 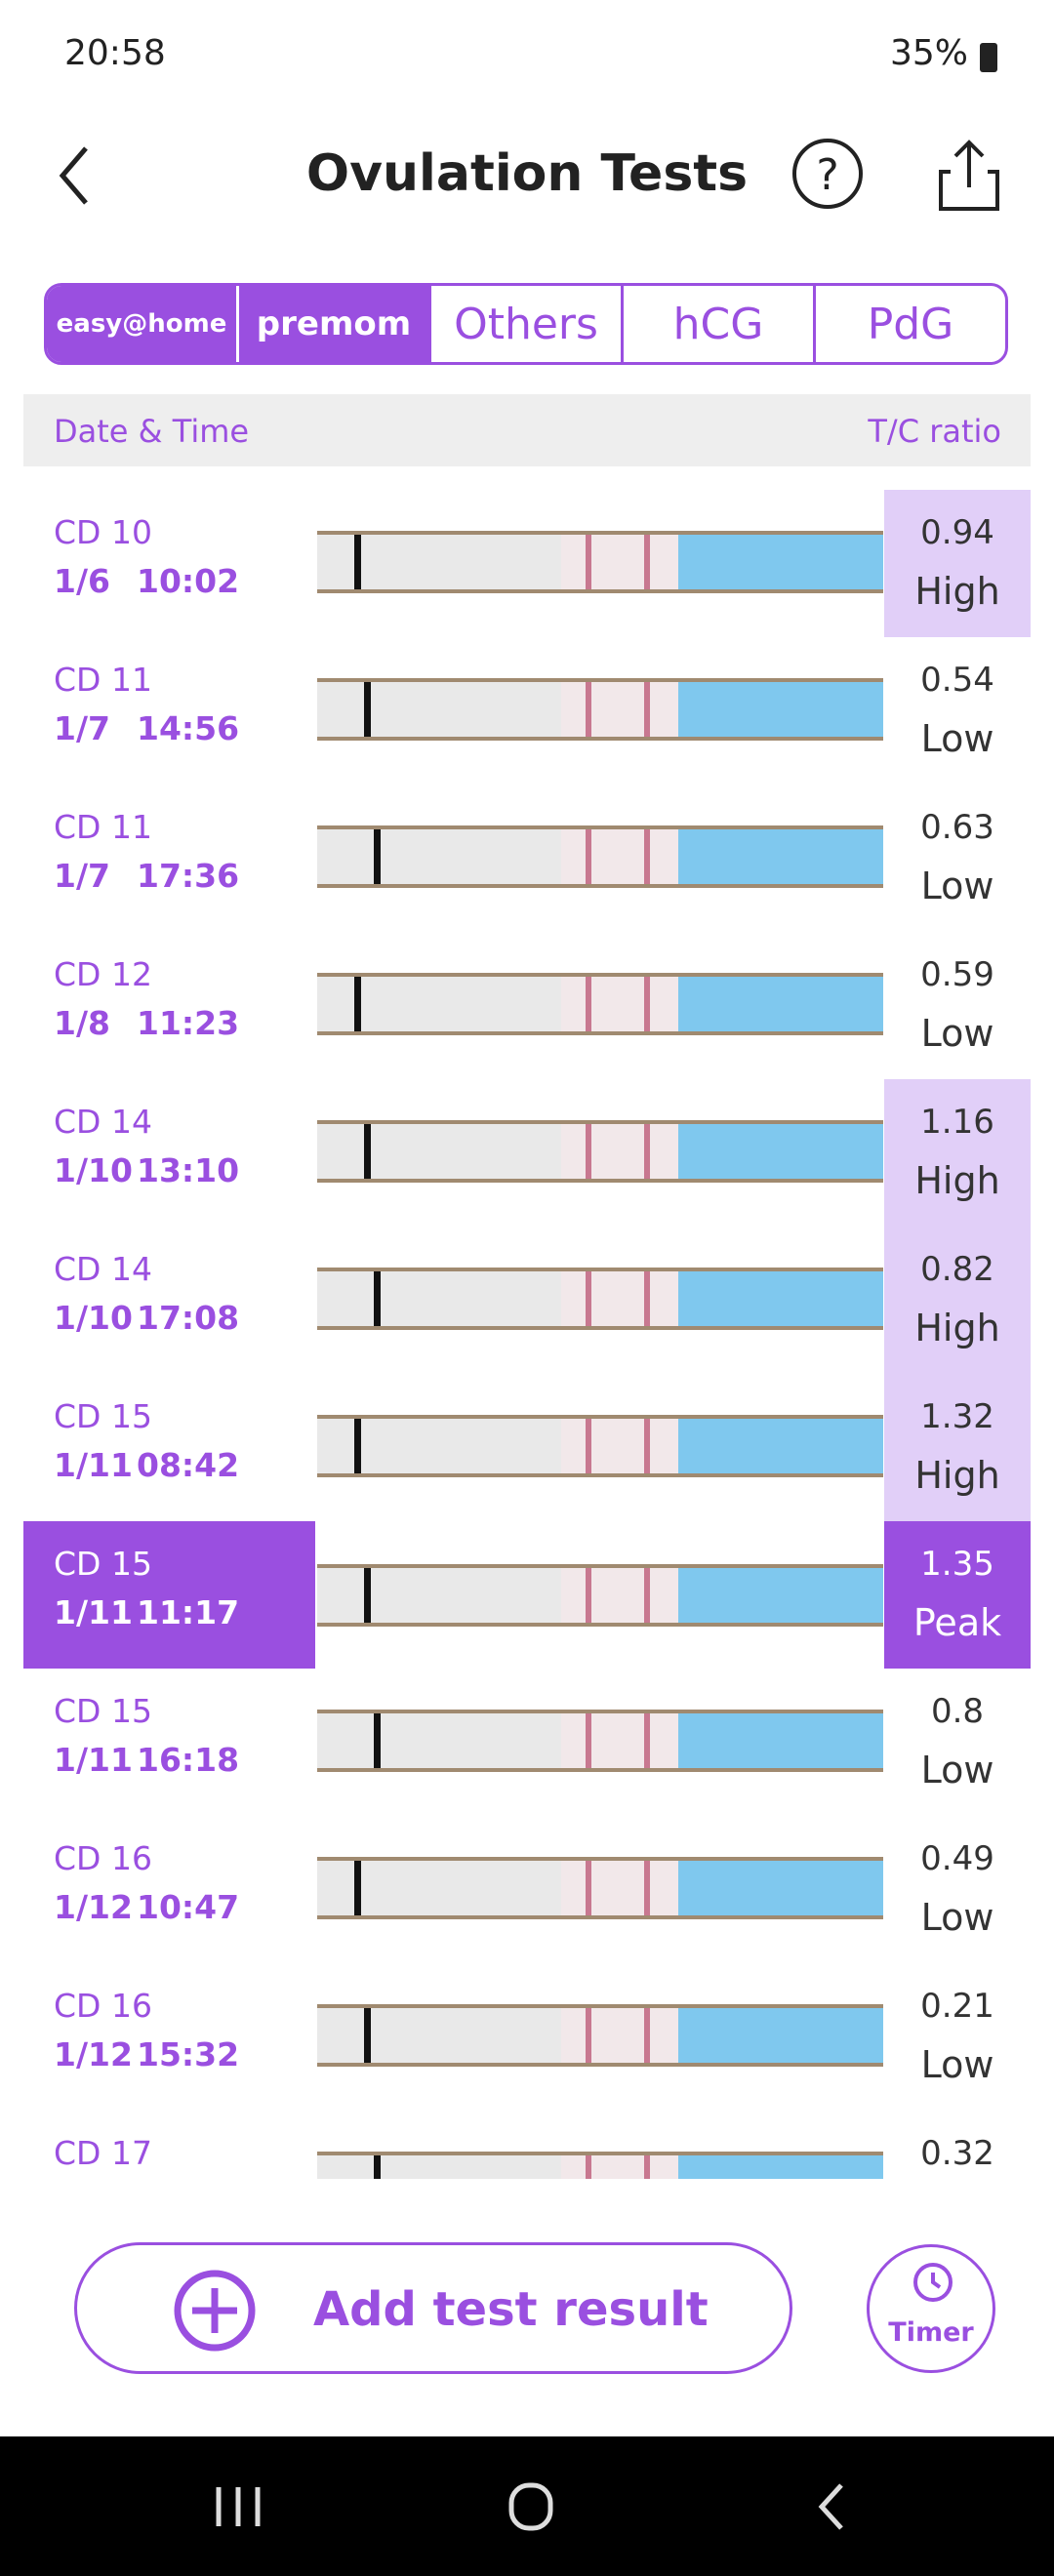 I want to click on share-button, so click(x=969, y=175).